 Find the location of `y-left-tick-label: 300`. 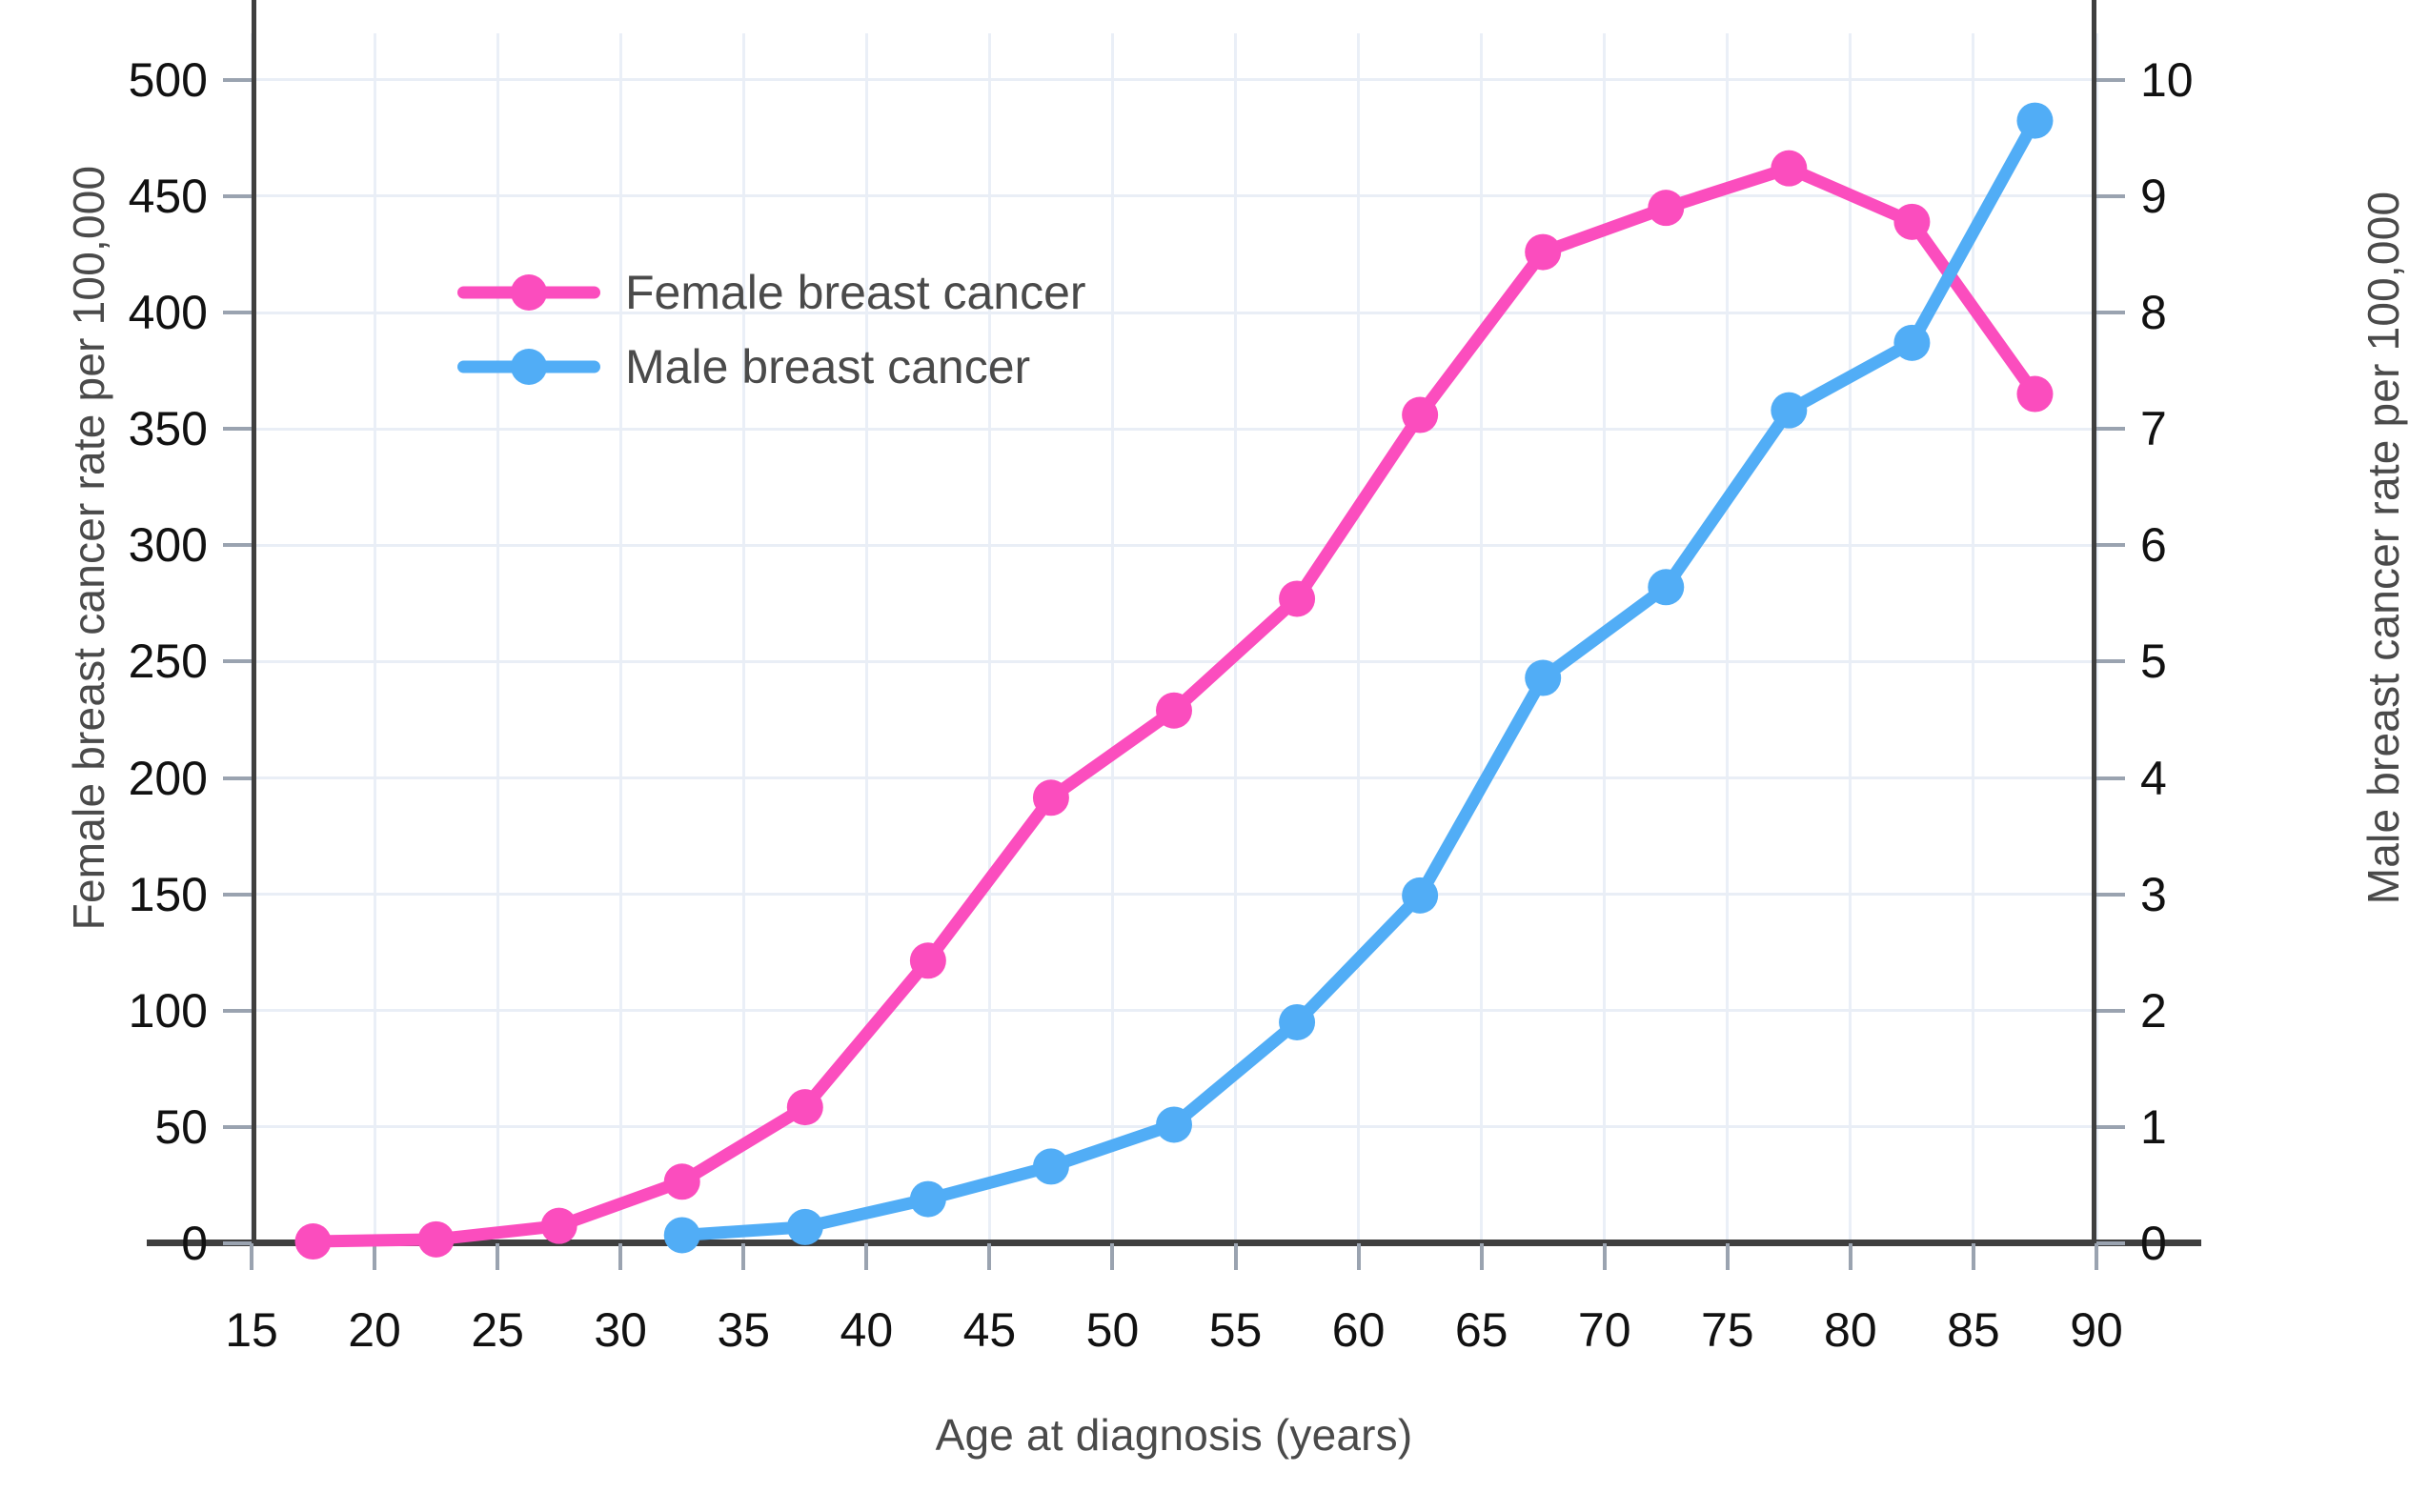

y-left-tick-label: 300 is located at coordinates (168, 545).